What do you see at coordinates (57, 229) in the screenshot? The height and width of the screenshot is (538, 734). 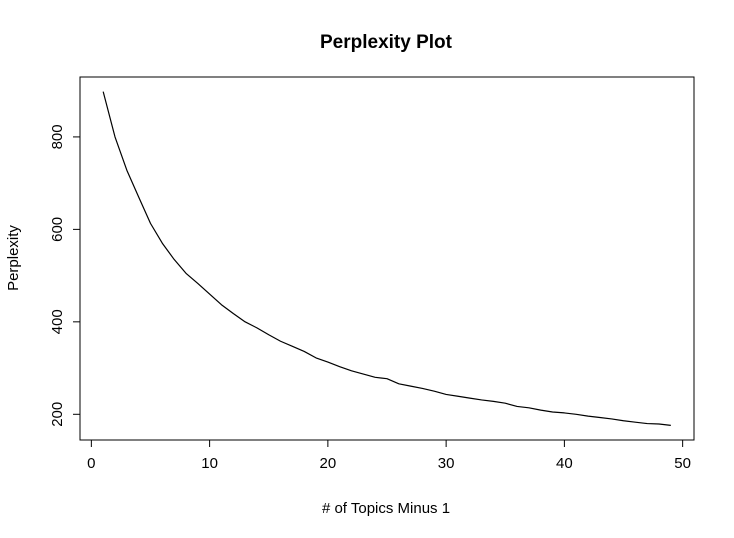 I see `y-tick-label: 600` at bounding box center [57, 229].